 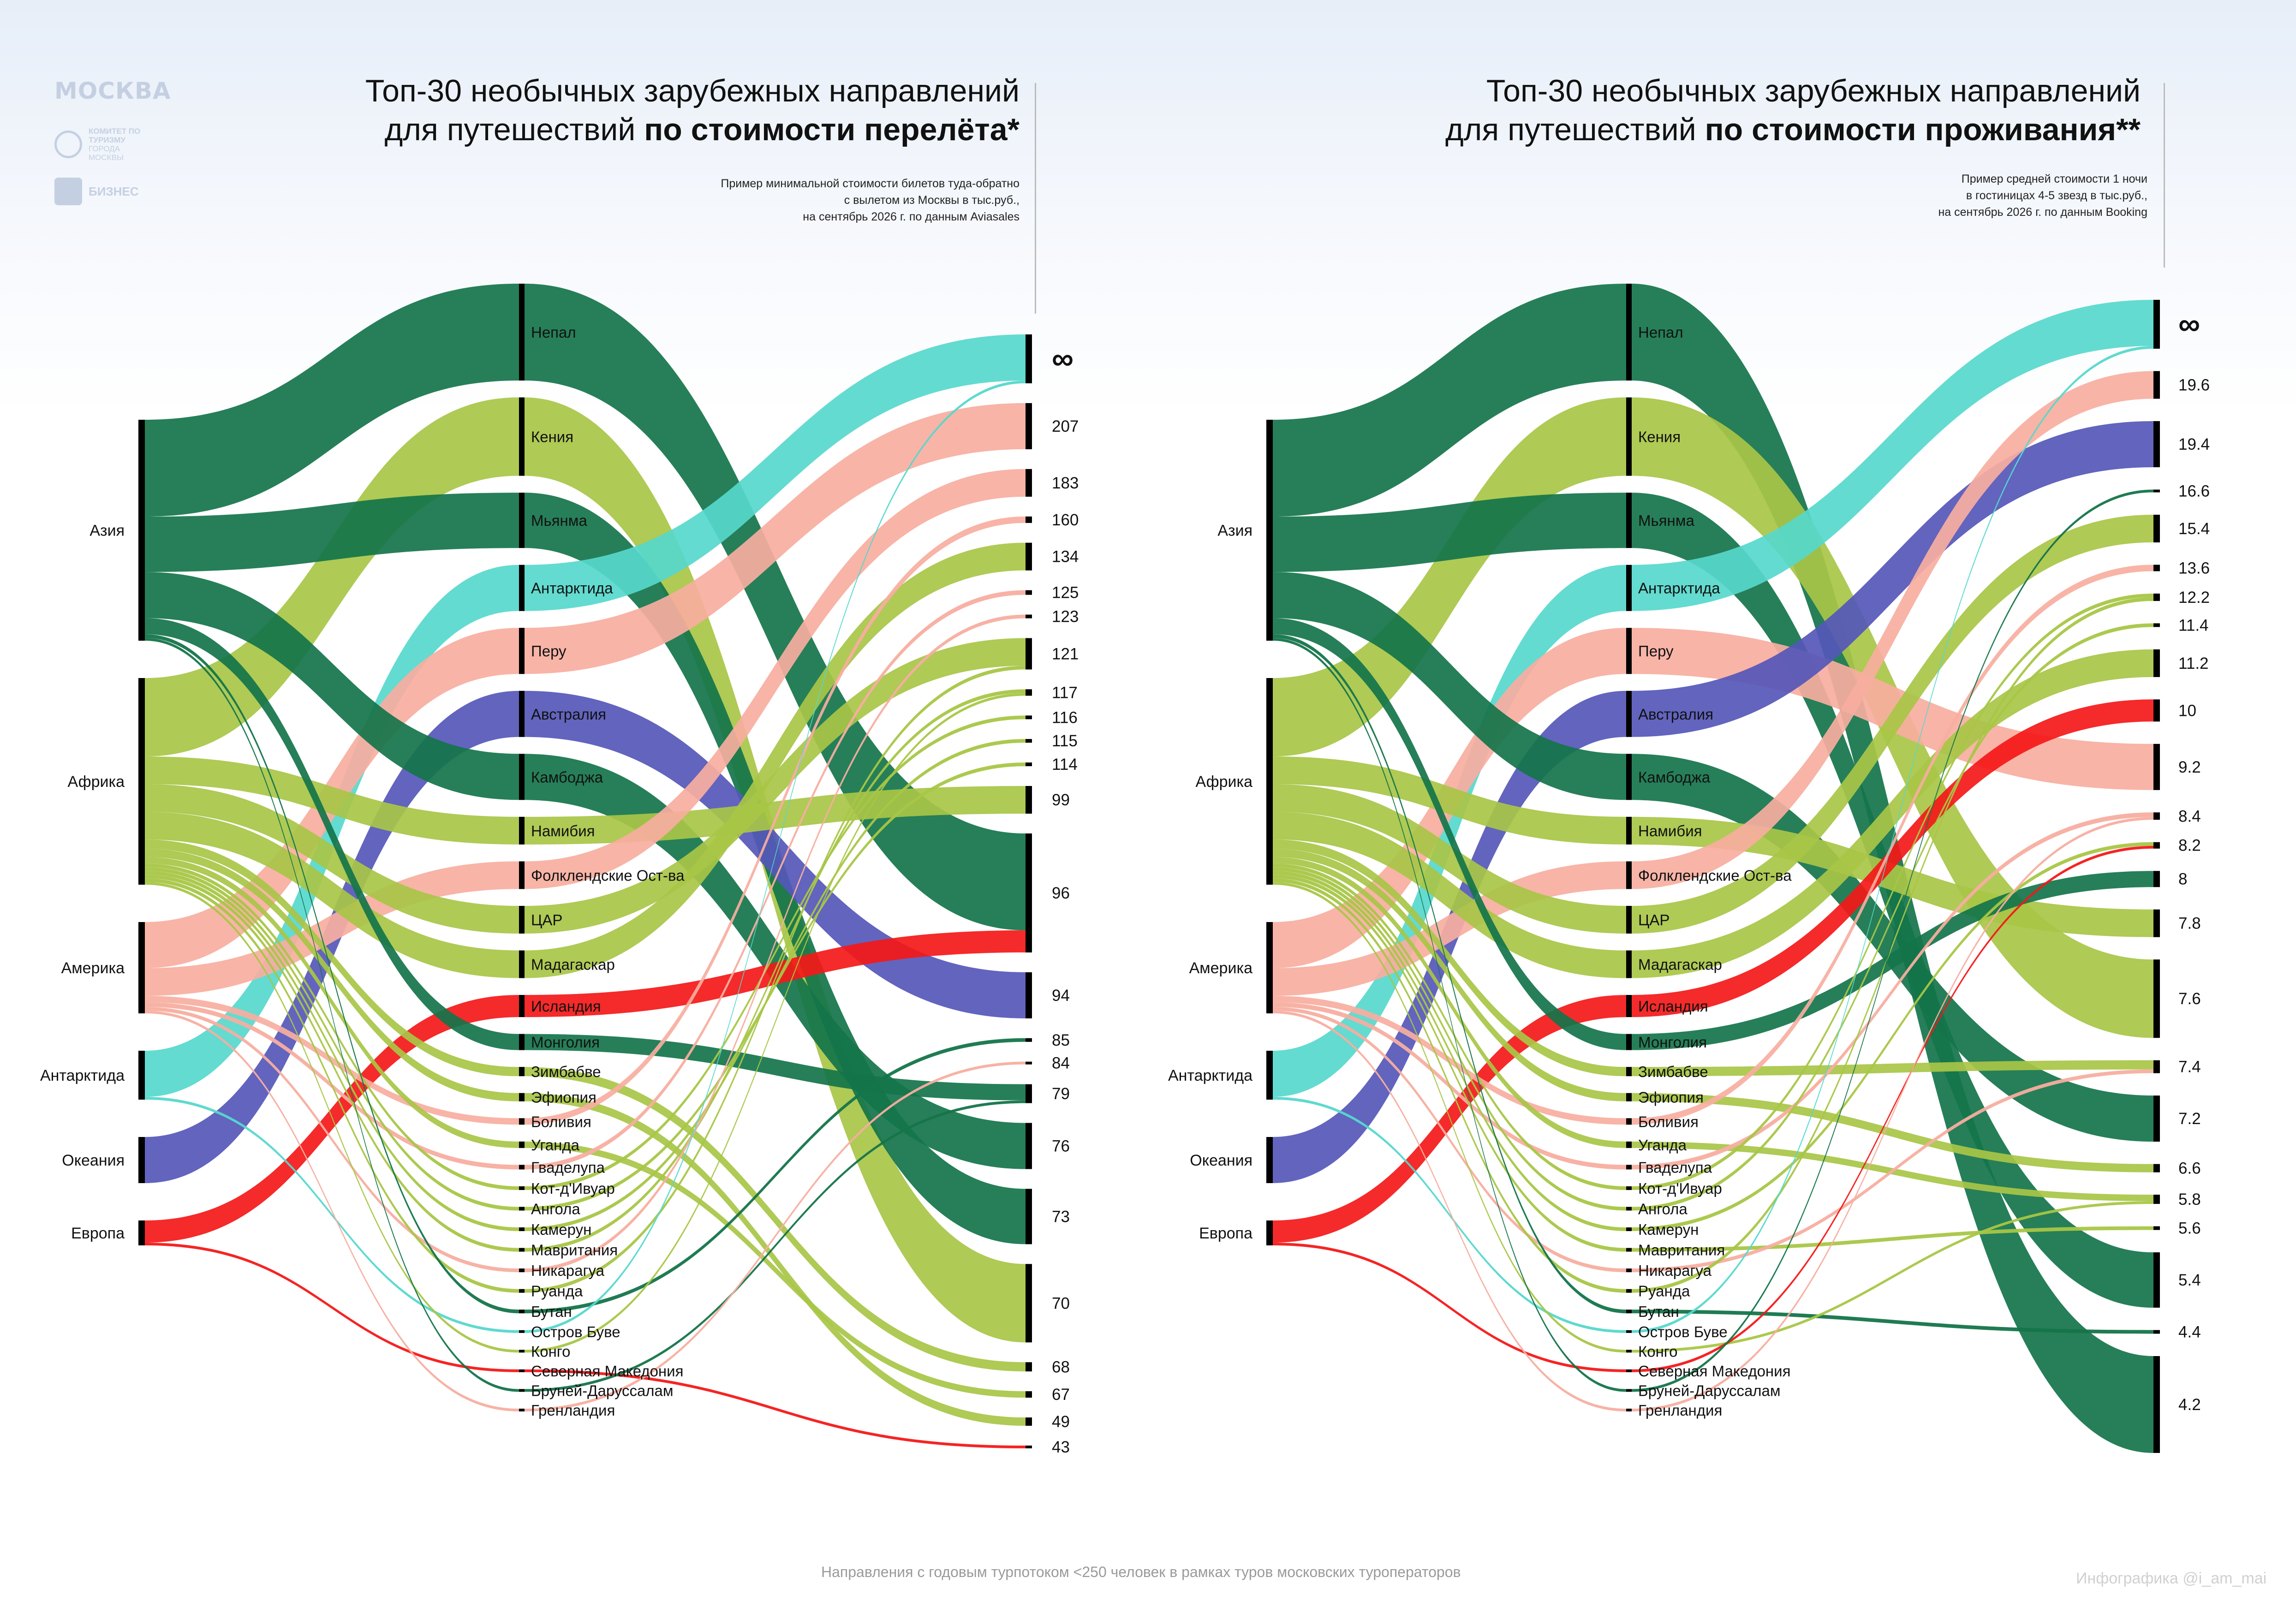 I want to click on country-label: Намибия, so click(x=1670, y=830).